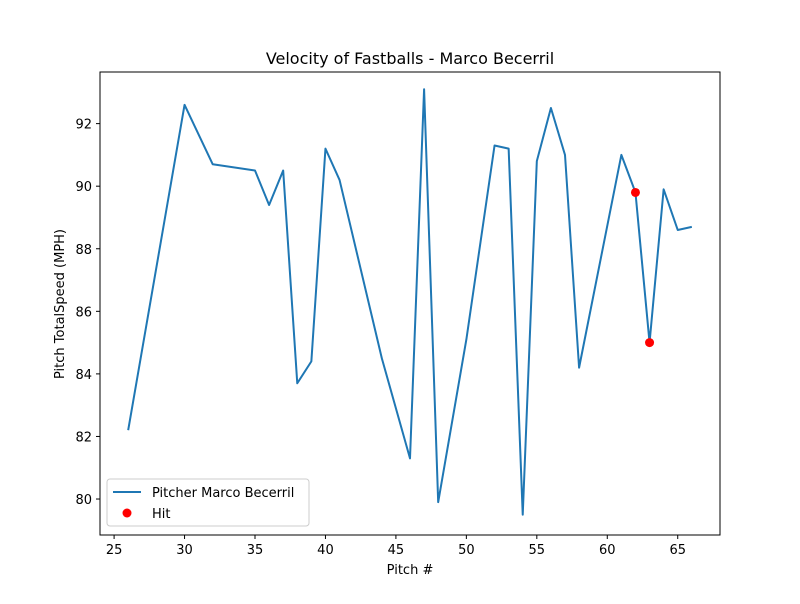 The width and height of the screenshot is (800, 604). I want to click on chart-title: Velocity of Fastballs - Marco Becerril, so click(410, 58).